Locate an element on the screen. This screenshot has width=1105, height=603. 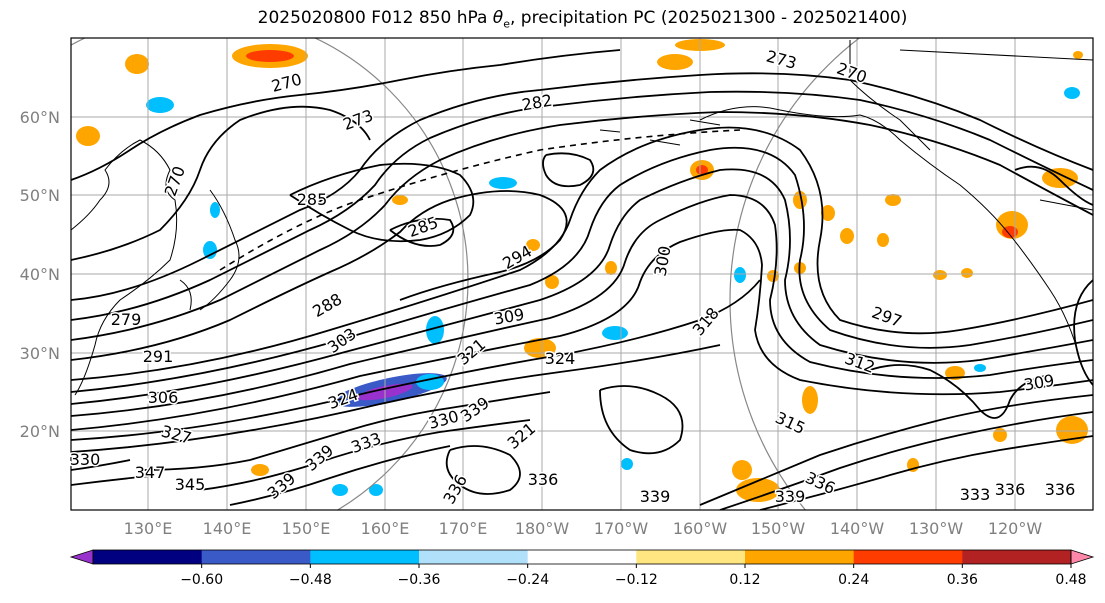
contour-label: 306 is located at coordinates (163, 397).